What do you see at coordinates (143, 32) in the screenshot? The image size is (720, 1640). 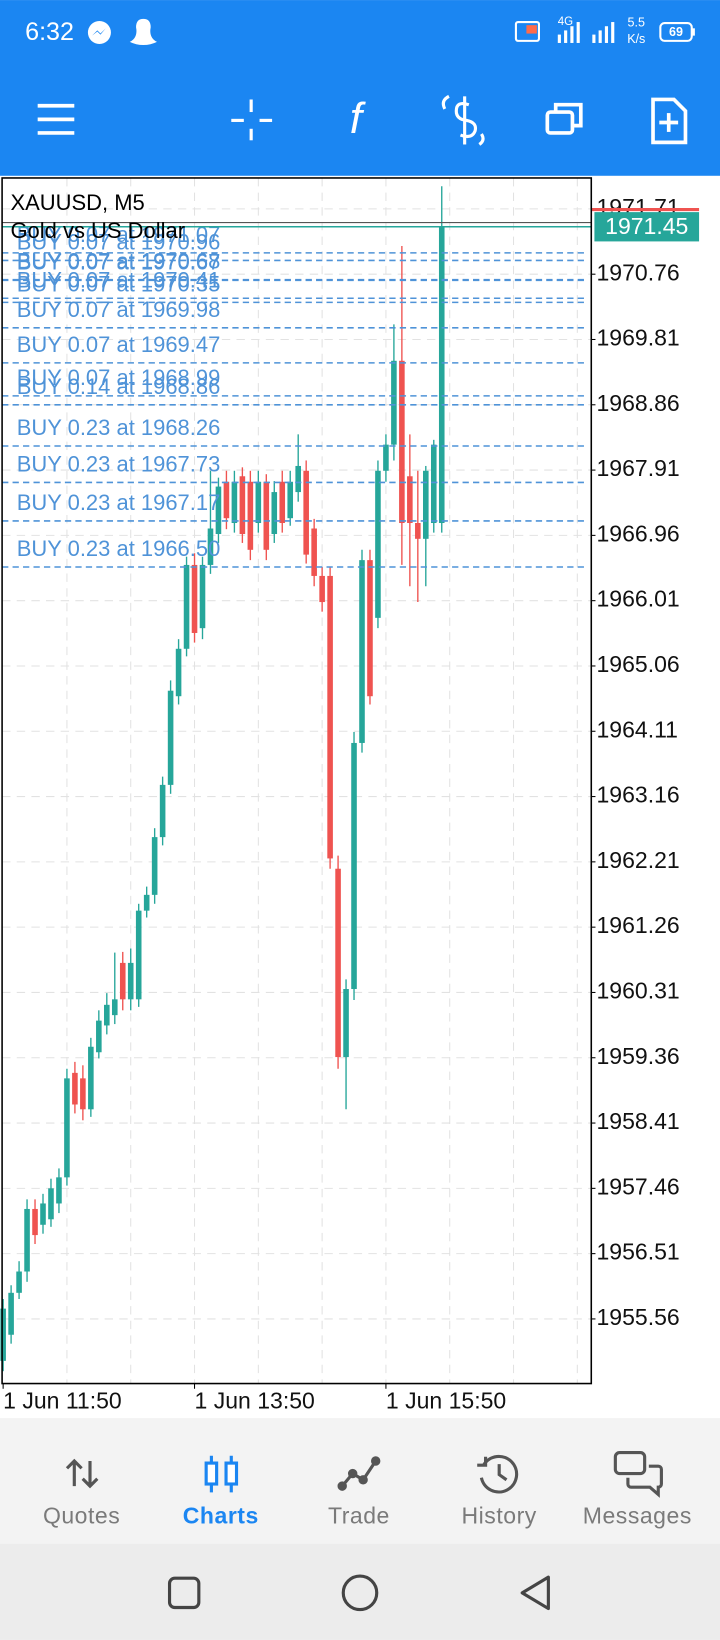 I see `snapchat-icon` at bounding box center [143, 32].